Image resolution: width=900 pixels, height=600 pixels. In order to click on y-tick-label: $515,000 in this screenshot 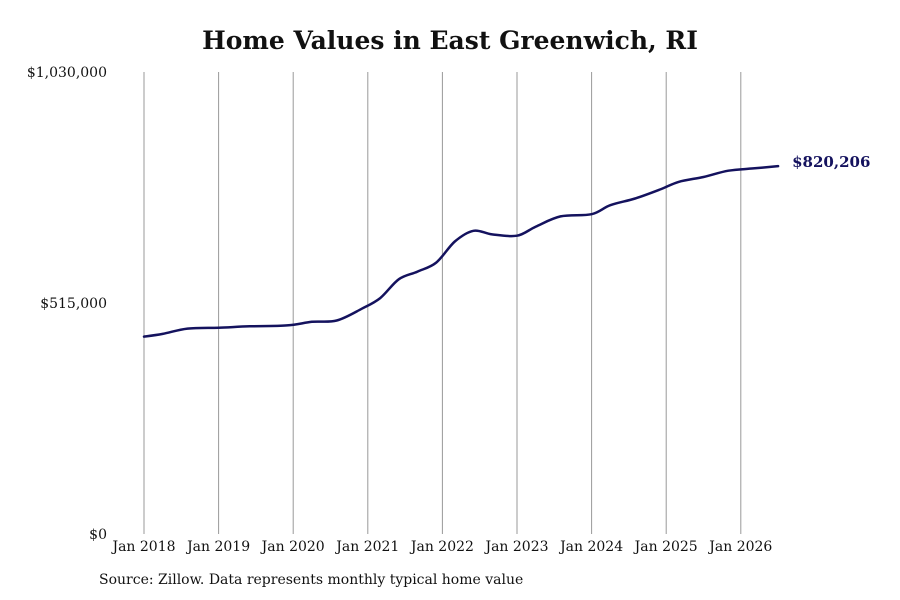, I will do `click(73, 304)`.